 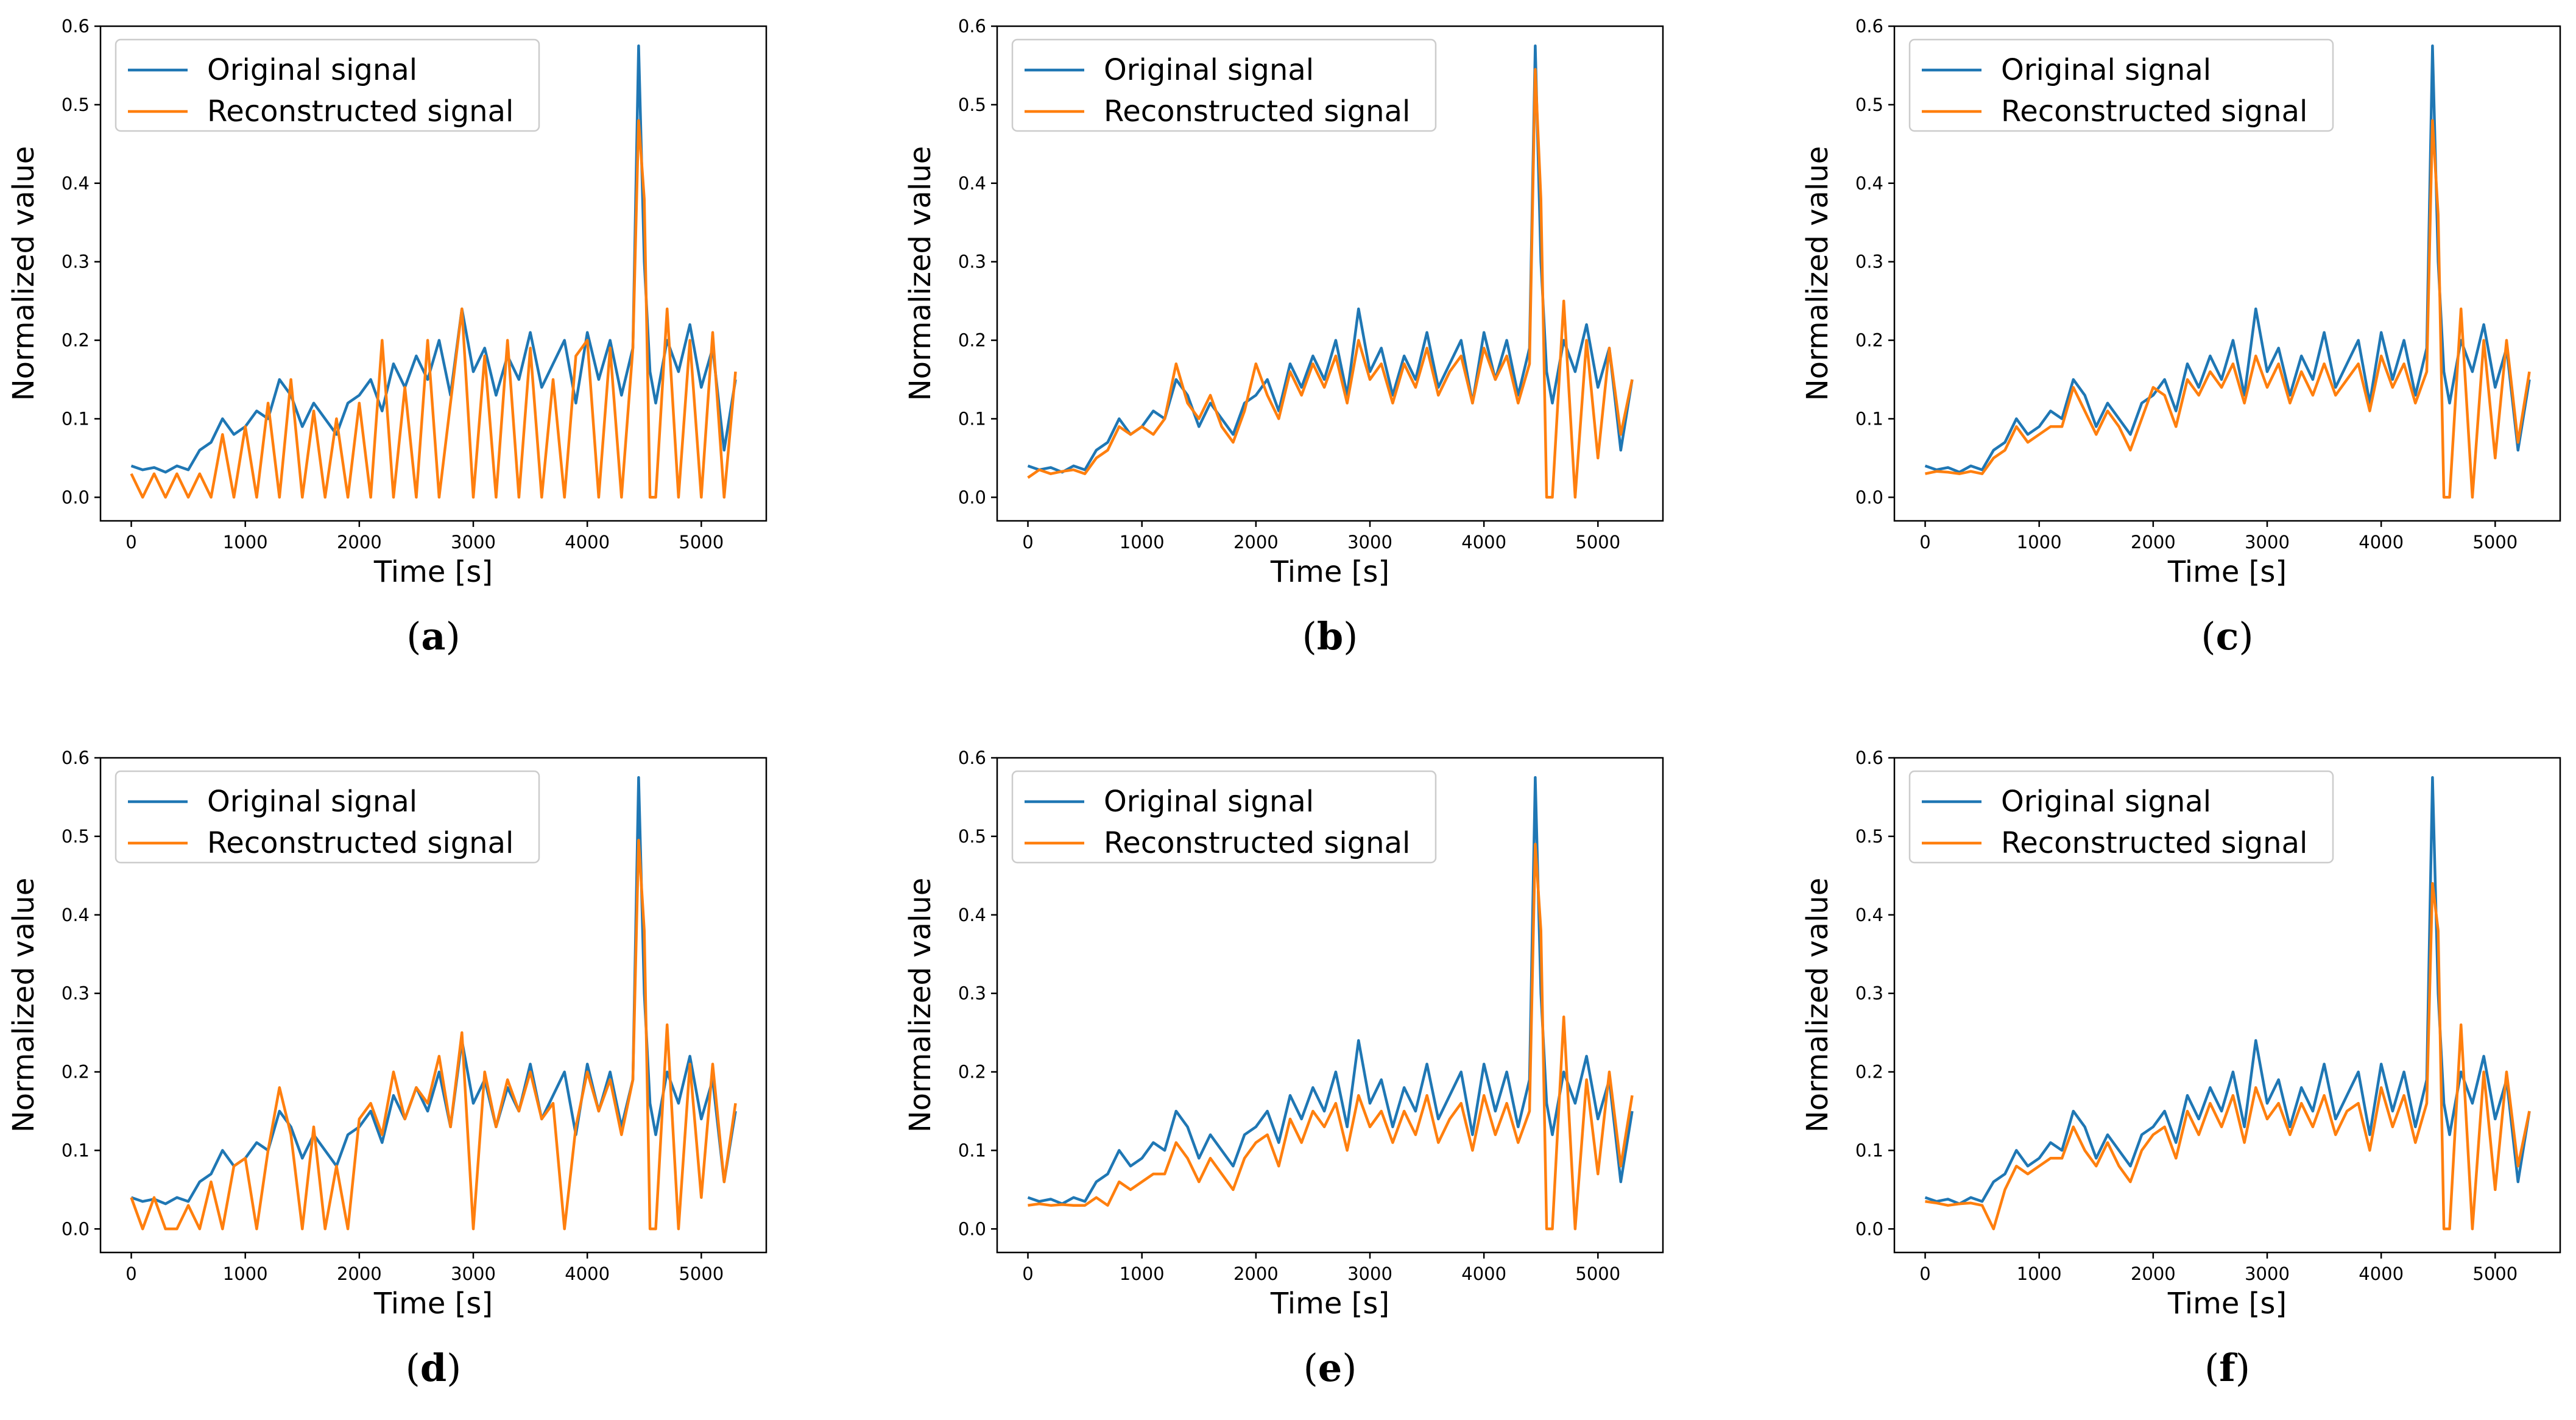 What do you see at coordinates (2227, 990) in the screenshot?
I see `series-line-original` at bounding box center [2227, 990].